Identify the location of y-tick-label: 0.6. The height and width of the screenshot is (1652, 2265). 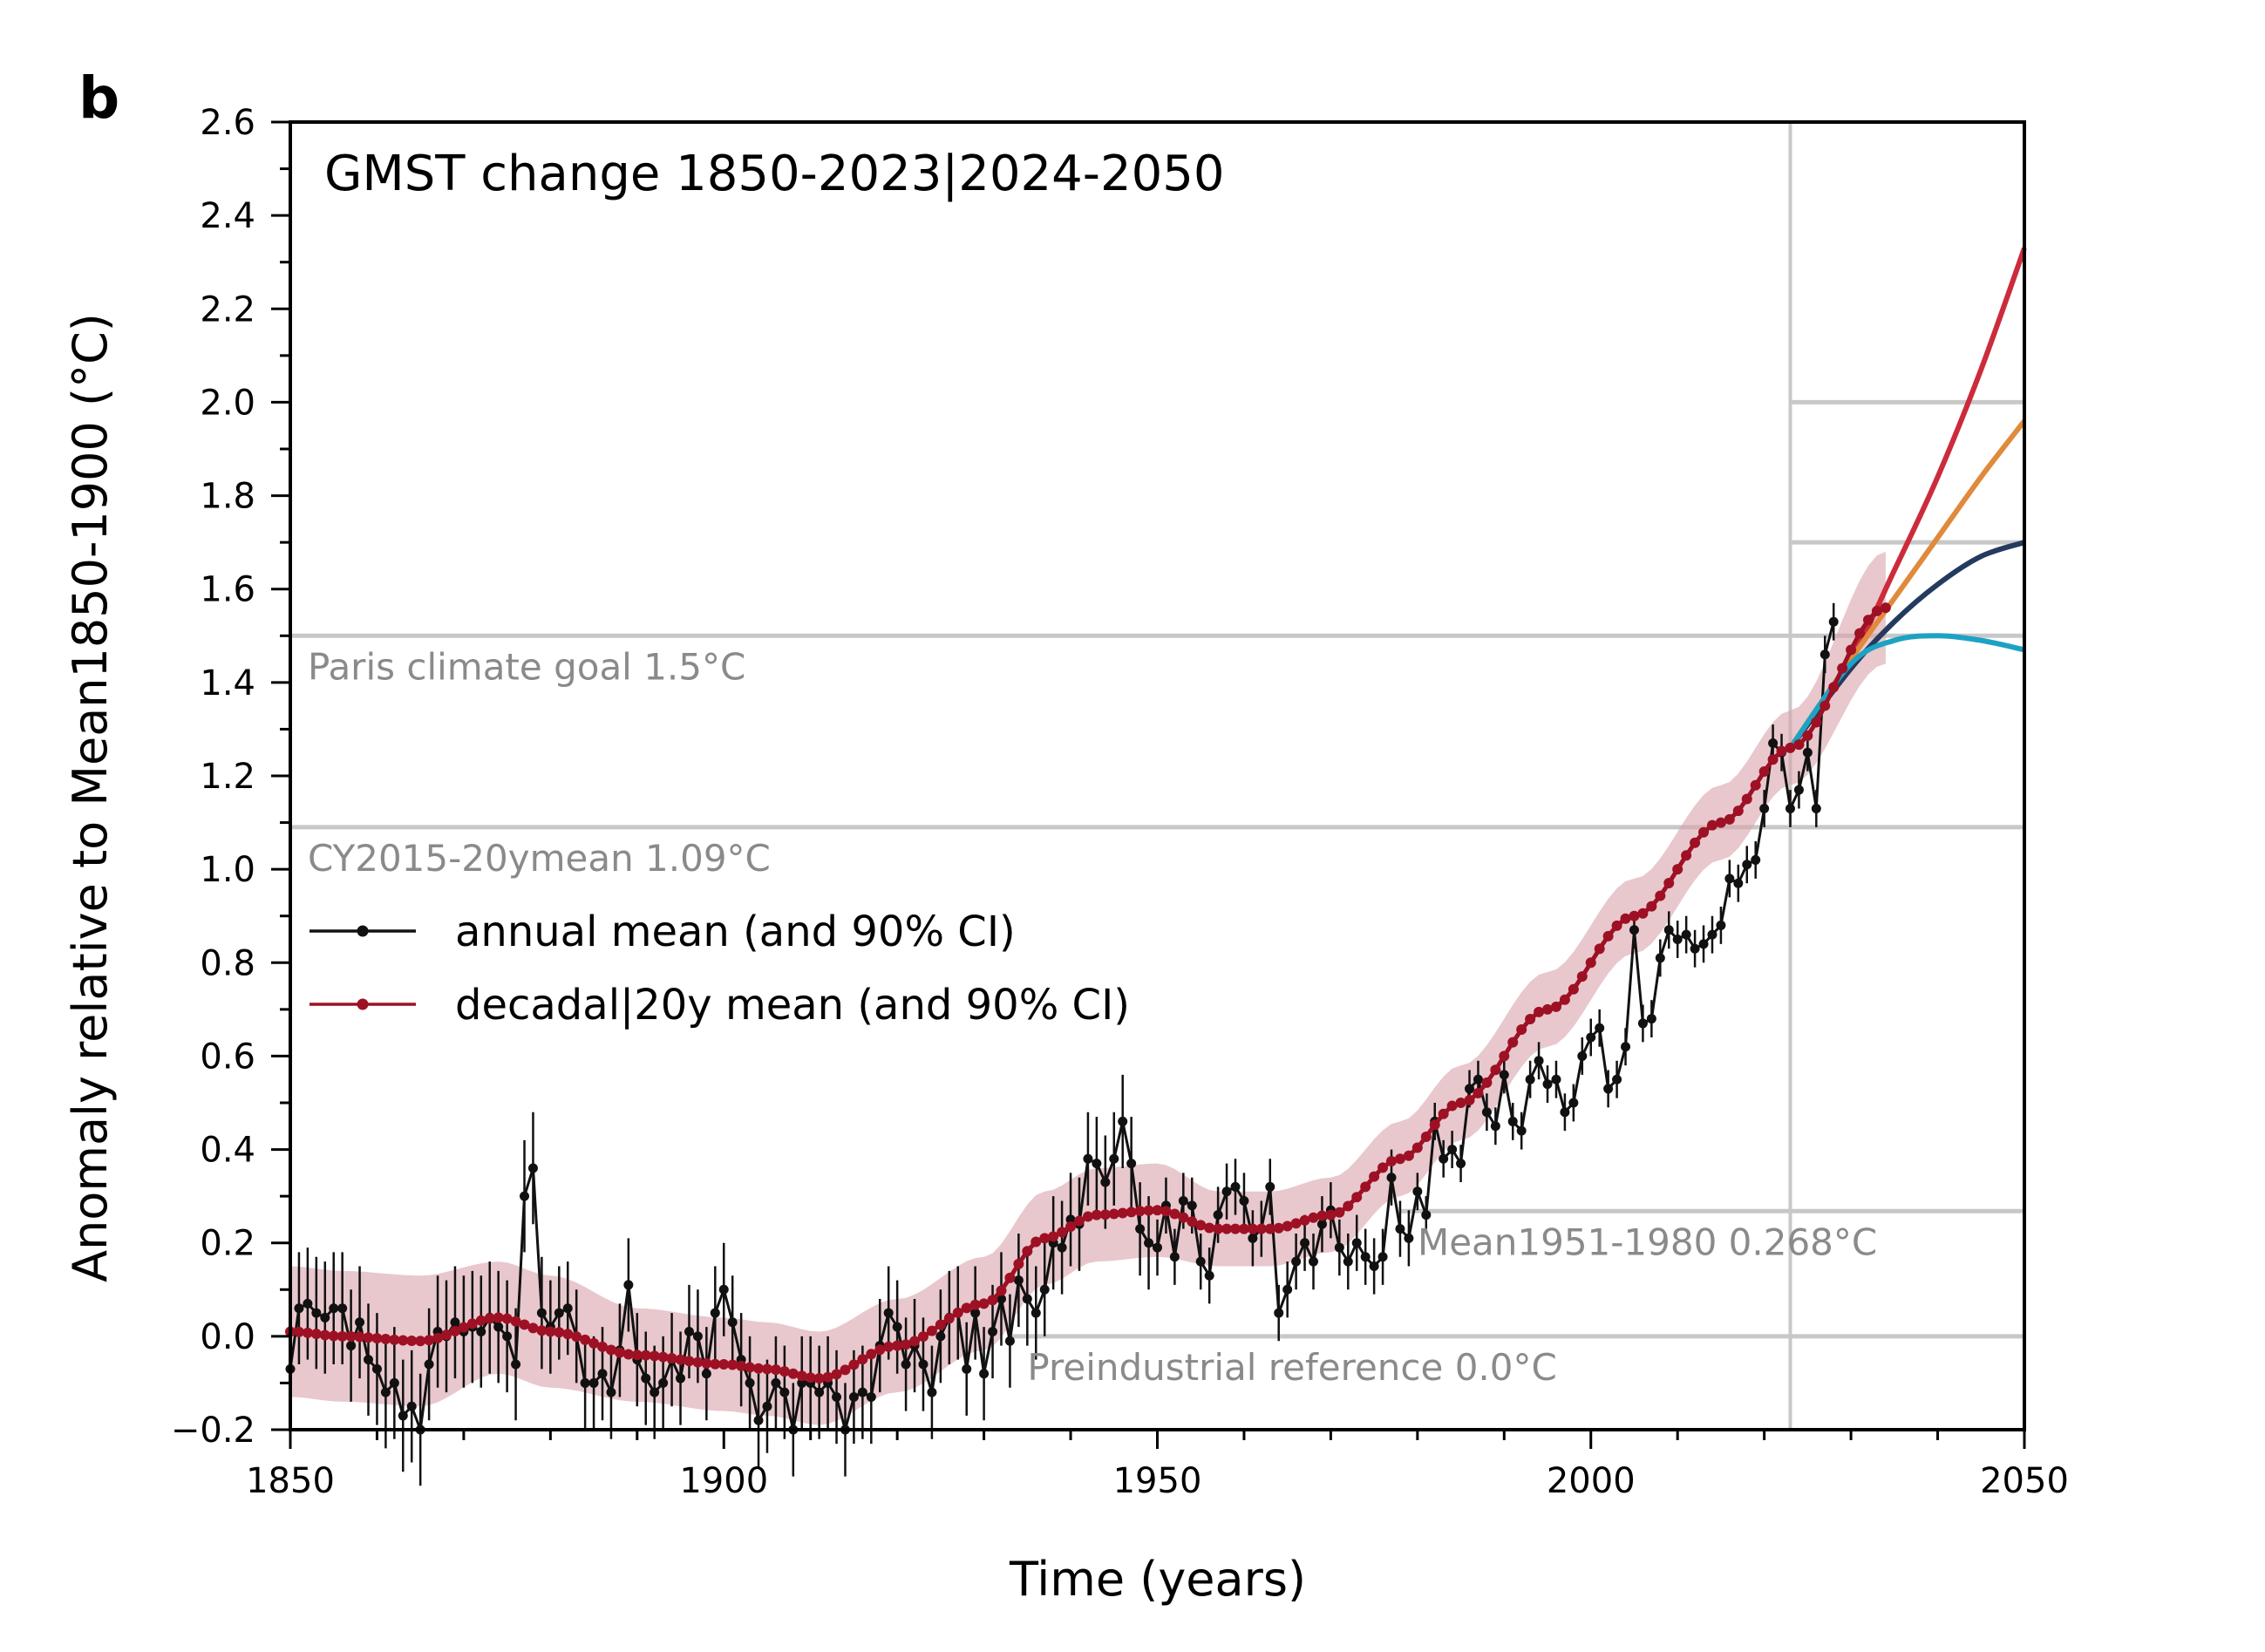
(227, 1057).